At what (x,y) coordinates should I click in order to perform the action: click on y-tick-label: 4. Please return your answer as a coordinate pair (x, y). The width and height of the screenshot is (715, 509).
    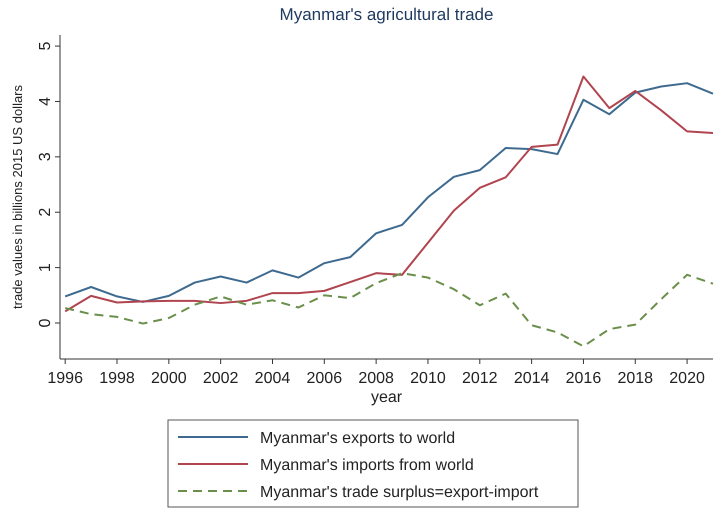
    Looking at the image, I should click on (45, 101).